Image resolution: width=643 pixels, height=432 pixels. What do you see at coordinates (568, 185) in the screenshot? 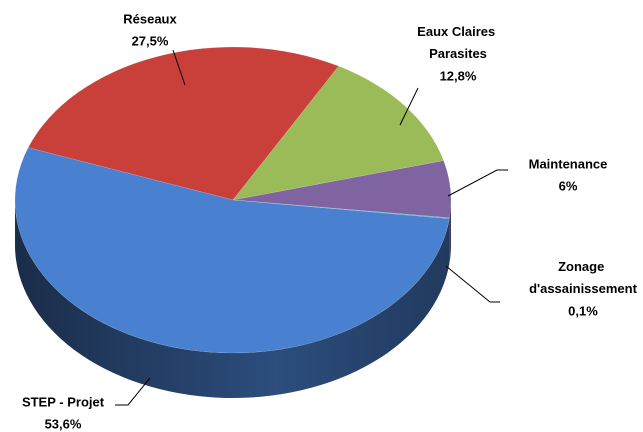
I see `slice-value-label: 6%` at bounding box center [568, 185].